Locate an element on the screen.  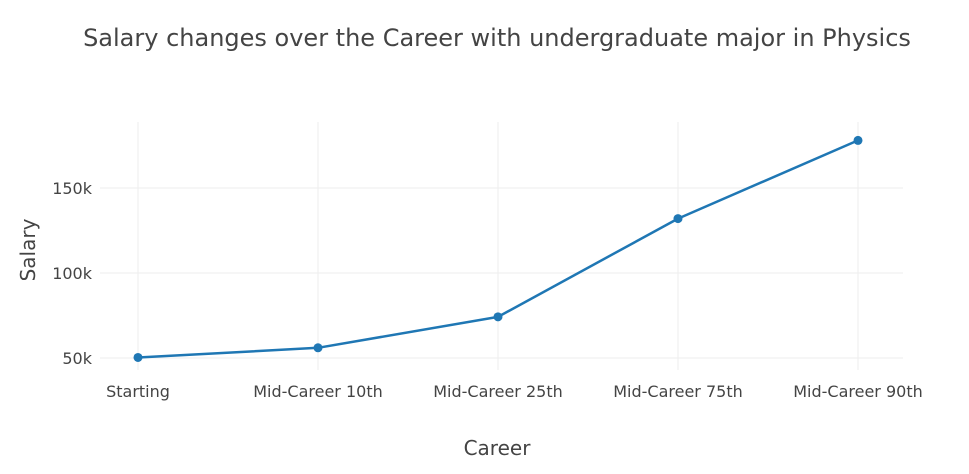
y-tick-label: 100k is located at coordinates (72, 273).